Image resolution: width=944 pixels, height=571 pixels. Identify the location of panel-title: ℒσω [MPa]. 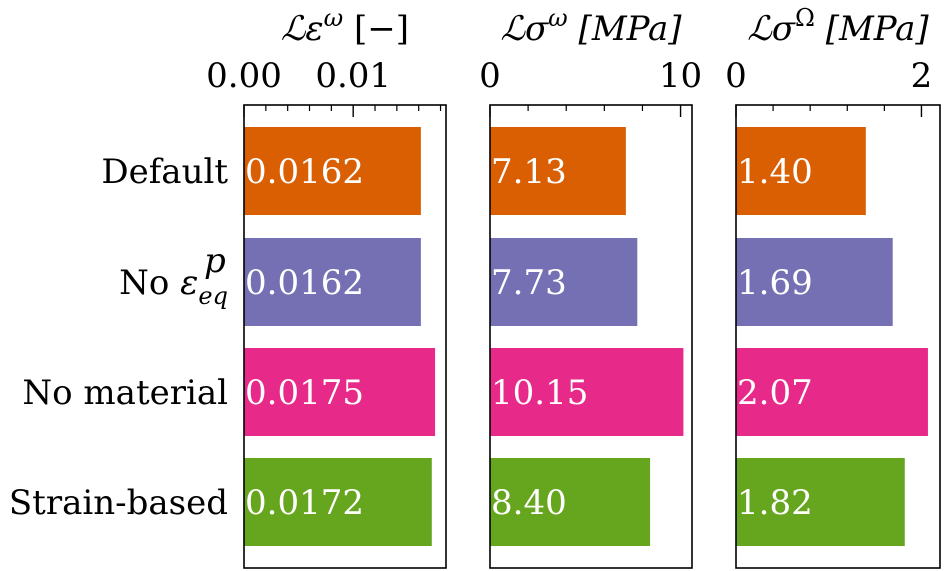
(591, 26).